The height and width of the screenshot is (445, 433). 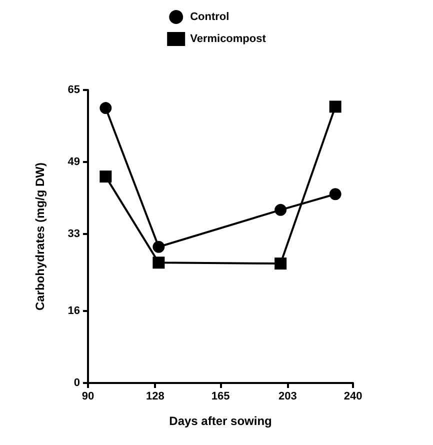 What do you see at coordinates (220, 396) in the screenshot?
I see `x-tick-label: 165` at bounding box center [220, 396].